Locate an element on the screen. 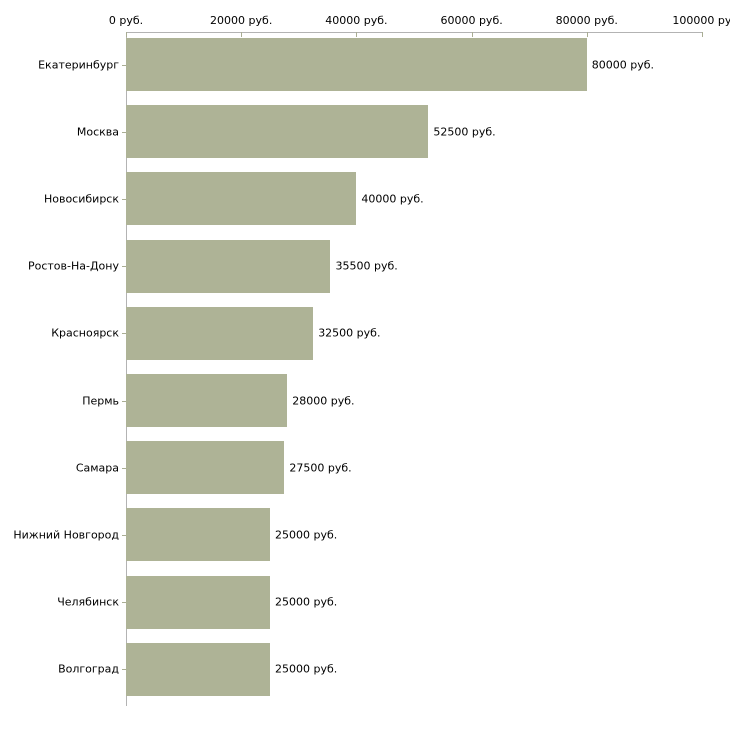  bar-value-label-4: 32500 руб. is located at coordinates (349, 333).